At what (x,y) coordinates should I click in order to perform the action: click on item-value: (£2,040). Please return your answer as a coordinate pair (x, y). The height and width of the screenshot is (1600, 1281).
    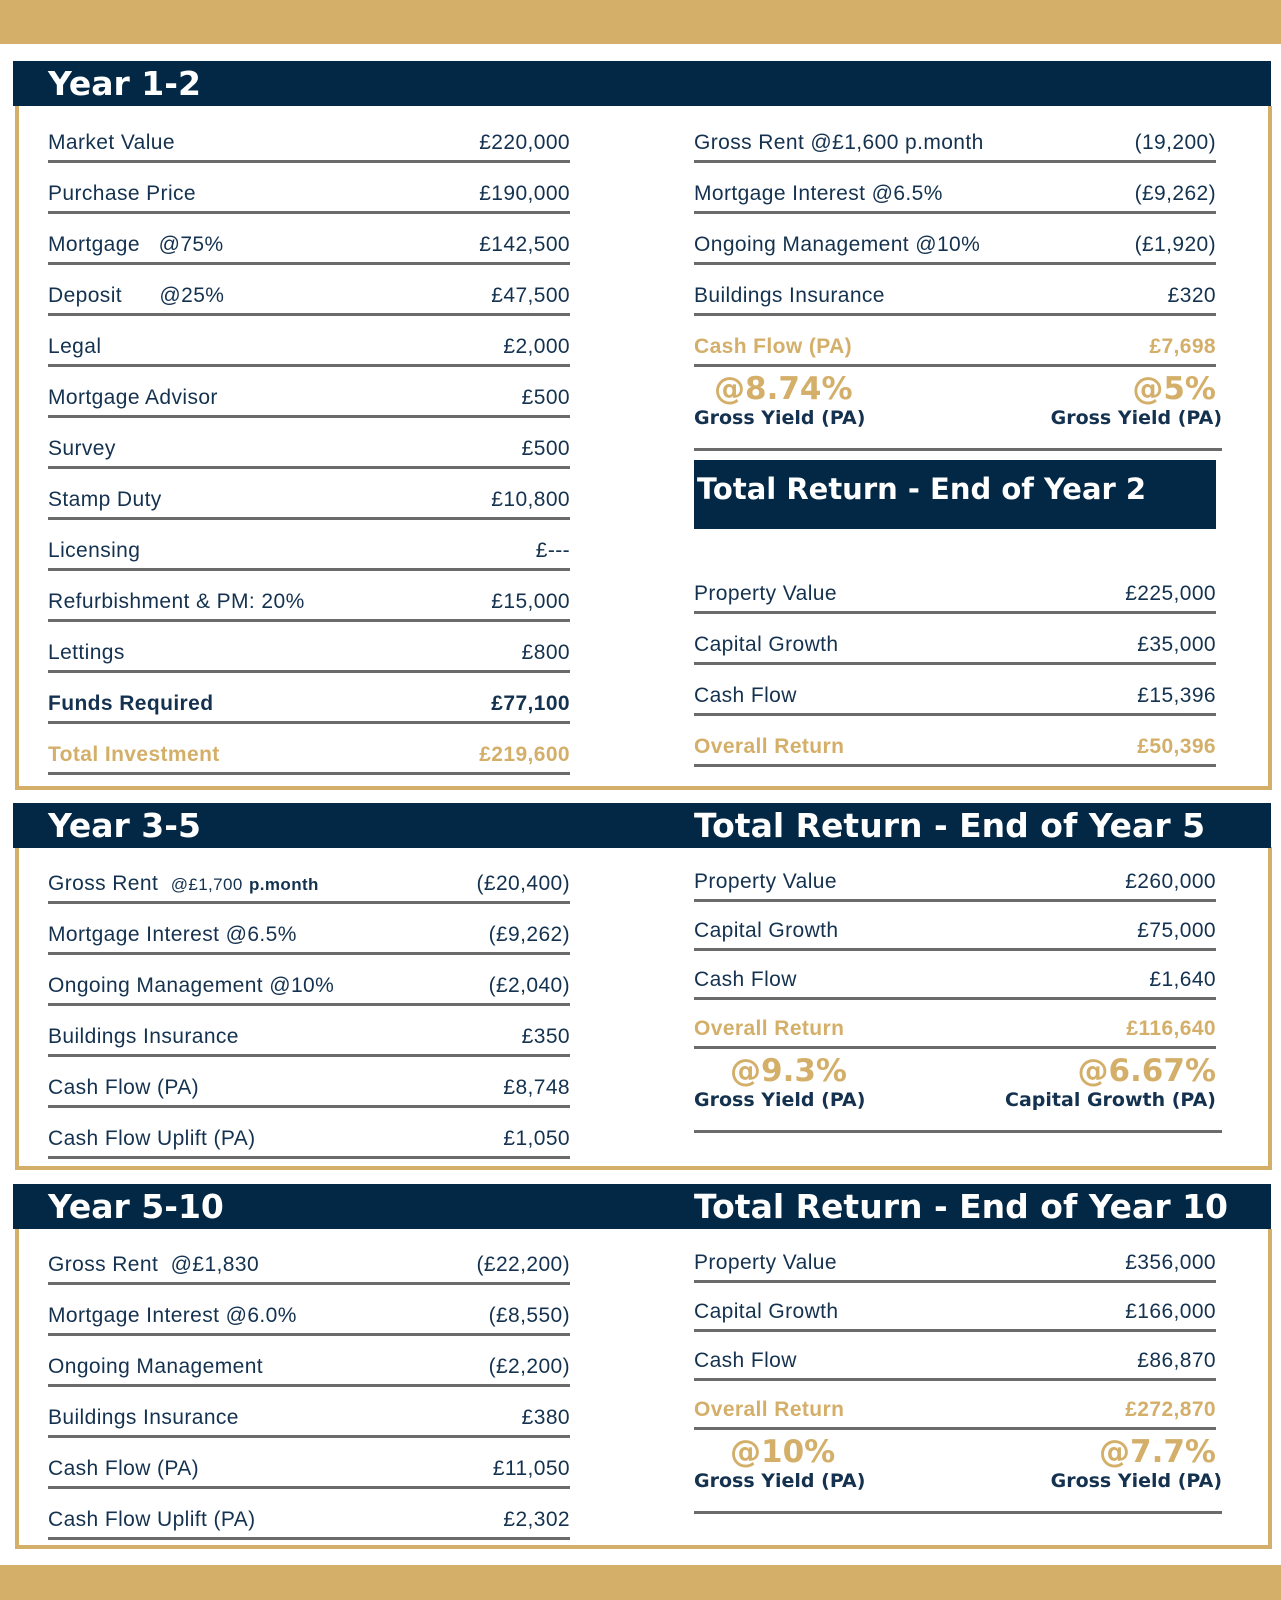
    Looking at the image, I should click on (529, 985).